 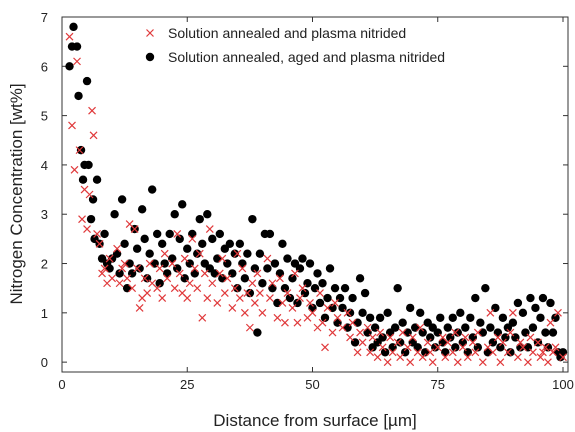 What do you see at coordinates (44, 214) in the screenshot?
I see `y-tick-label: 3` at bounding box center [44, 214].